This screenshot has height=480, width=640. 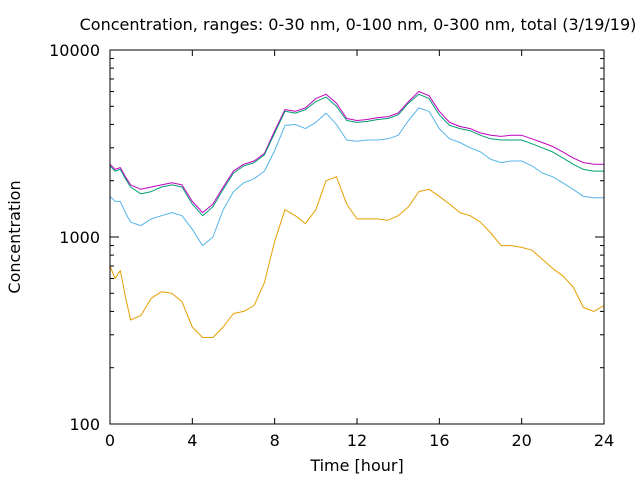 I want to click on x-tick-label: 4, so click(x=192, y=440).